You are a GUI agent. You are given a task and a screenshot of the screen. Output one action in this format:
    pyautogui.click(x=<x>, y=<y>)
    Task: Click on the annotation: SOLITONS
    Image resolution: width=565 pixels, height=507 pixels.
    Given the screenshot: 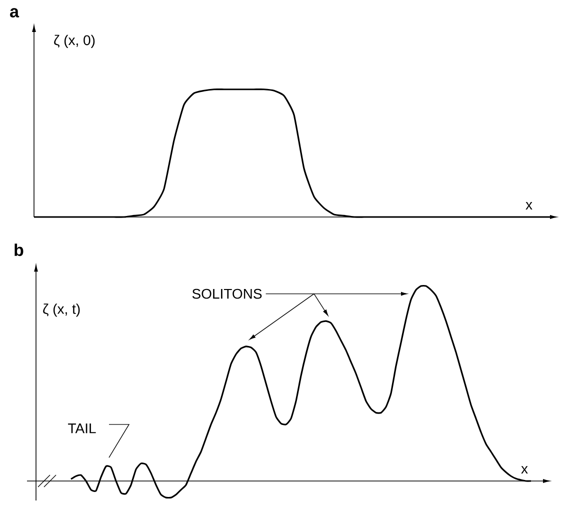 What is the action you would take?
    pyautogui.click(x=227, y=293)
    